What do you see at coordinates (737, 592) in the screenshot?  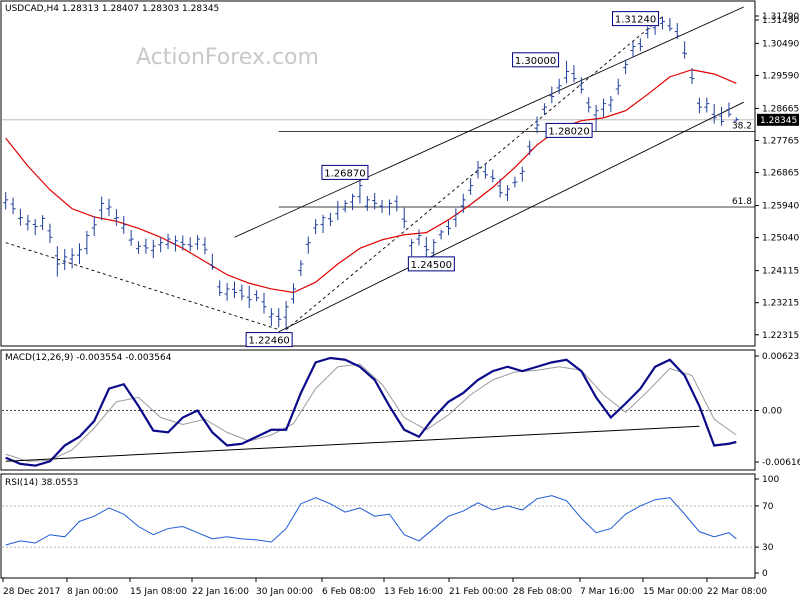 I see `date-axis-label: 22 Mar 08:00` at bounding box center [737, 592].